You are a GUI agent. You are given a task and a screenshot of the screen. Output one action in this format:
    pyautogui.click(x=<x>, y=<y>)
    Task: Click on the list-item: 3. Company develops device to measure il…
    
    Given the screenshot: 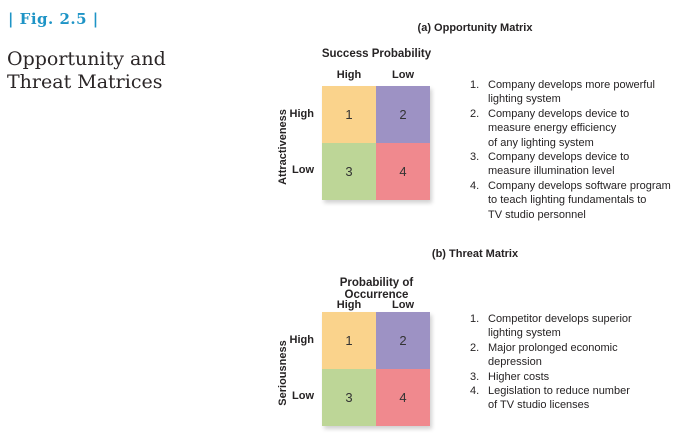 What is the action you would take?
    pyautogui.click(x=570, y=164)
    